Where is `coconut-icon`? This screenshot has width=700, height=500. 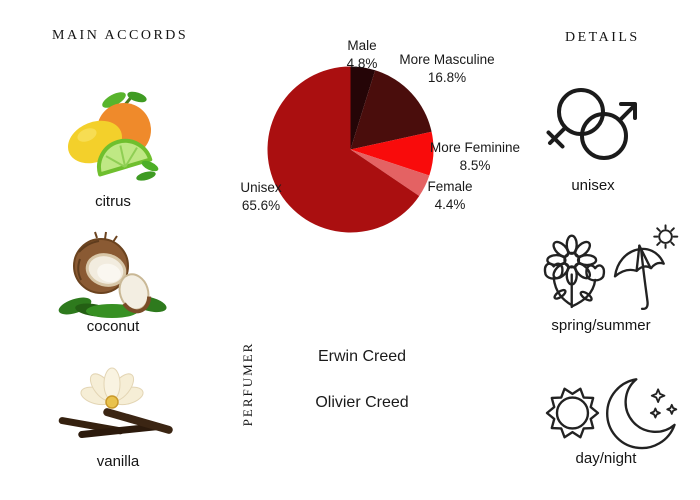
coconut-icon is located at coordinates (112, 274).